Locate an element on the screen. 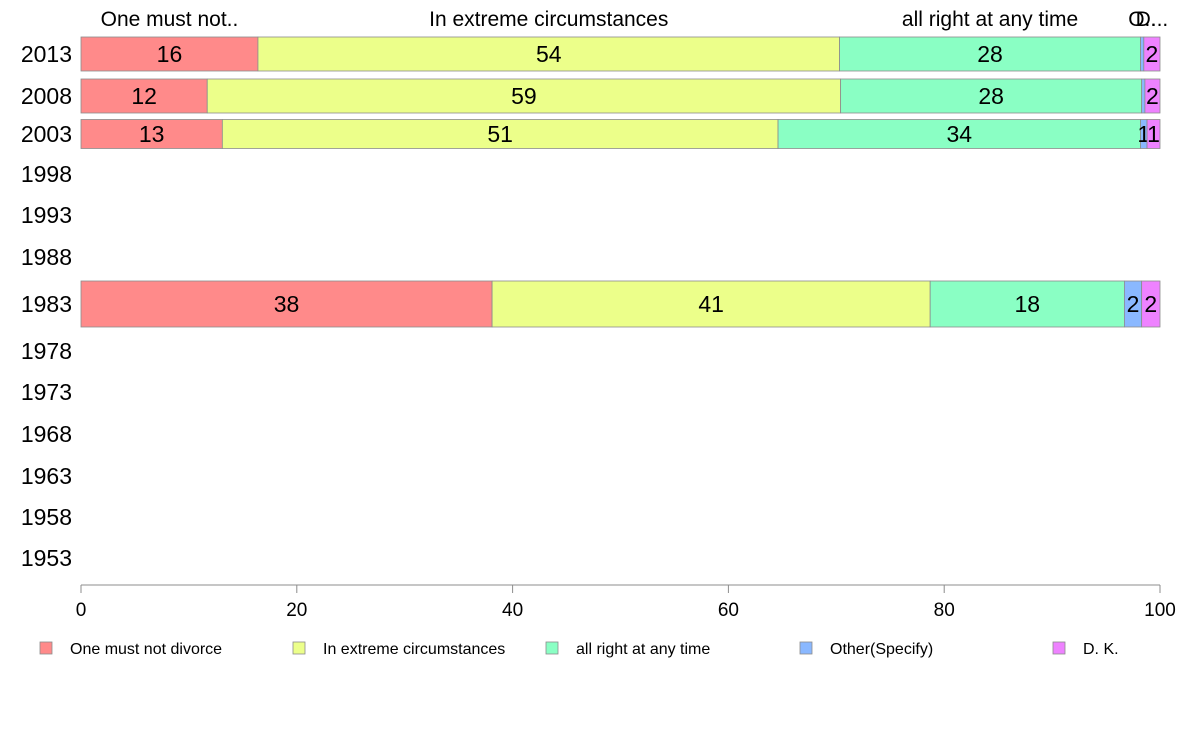  data-label: 41 is located at coordinates (711, 304).